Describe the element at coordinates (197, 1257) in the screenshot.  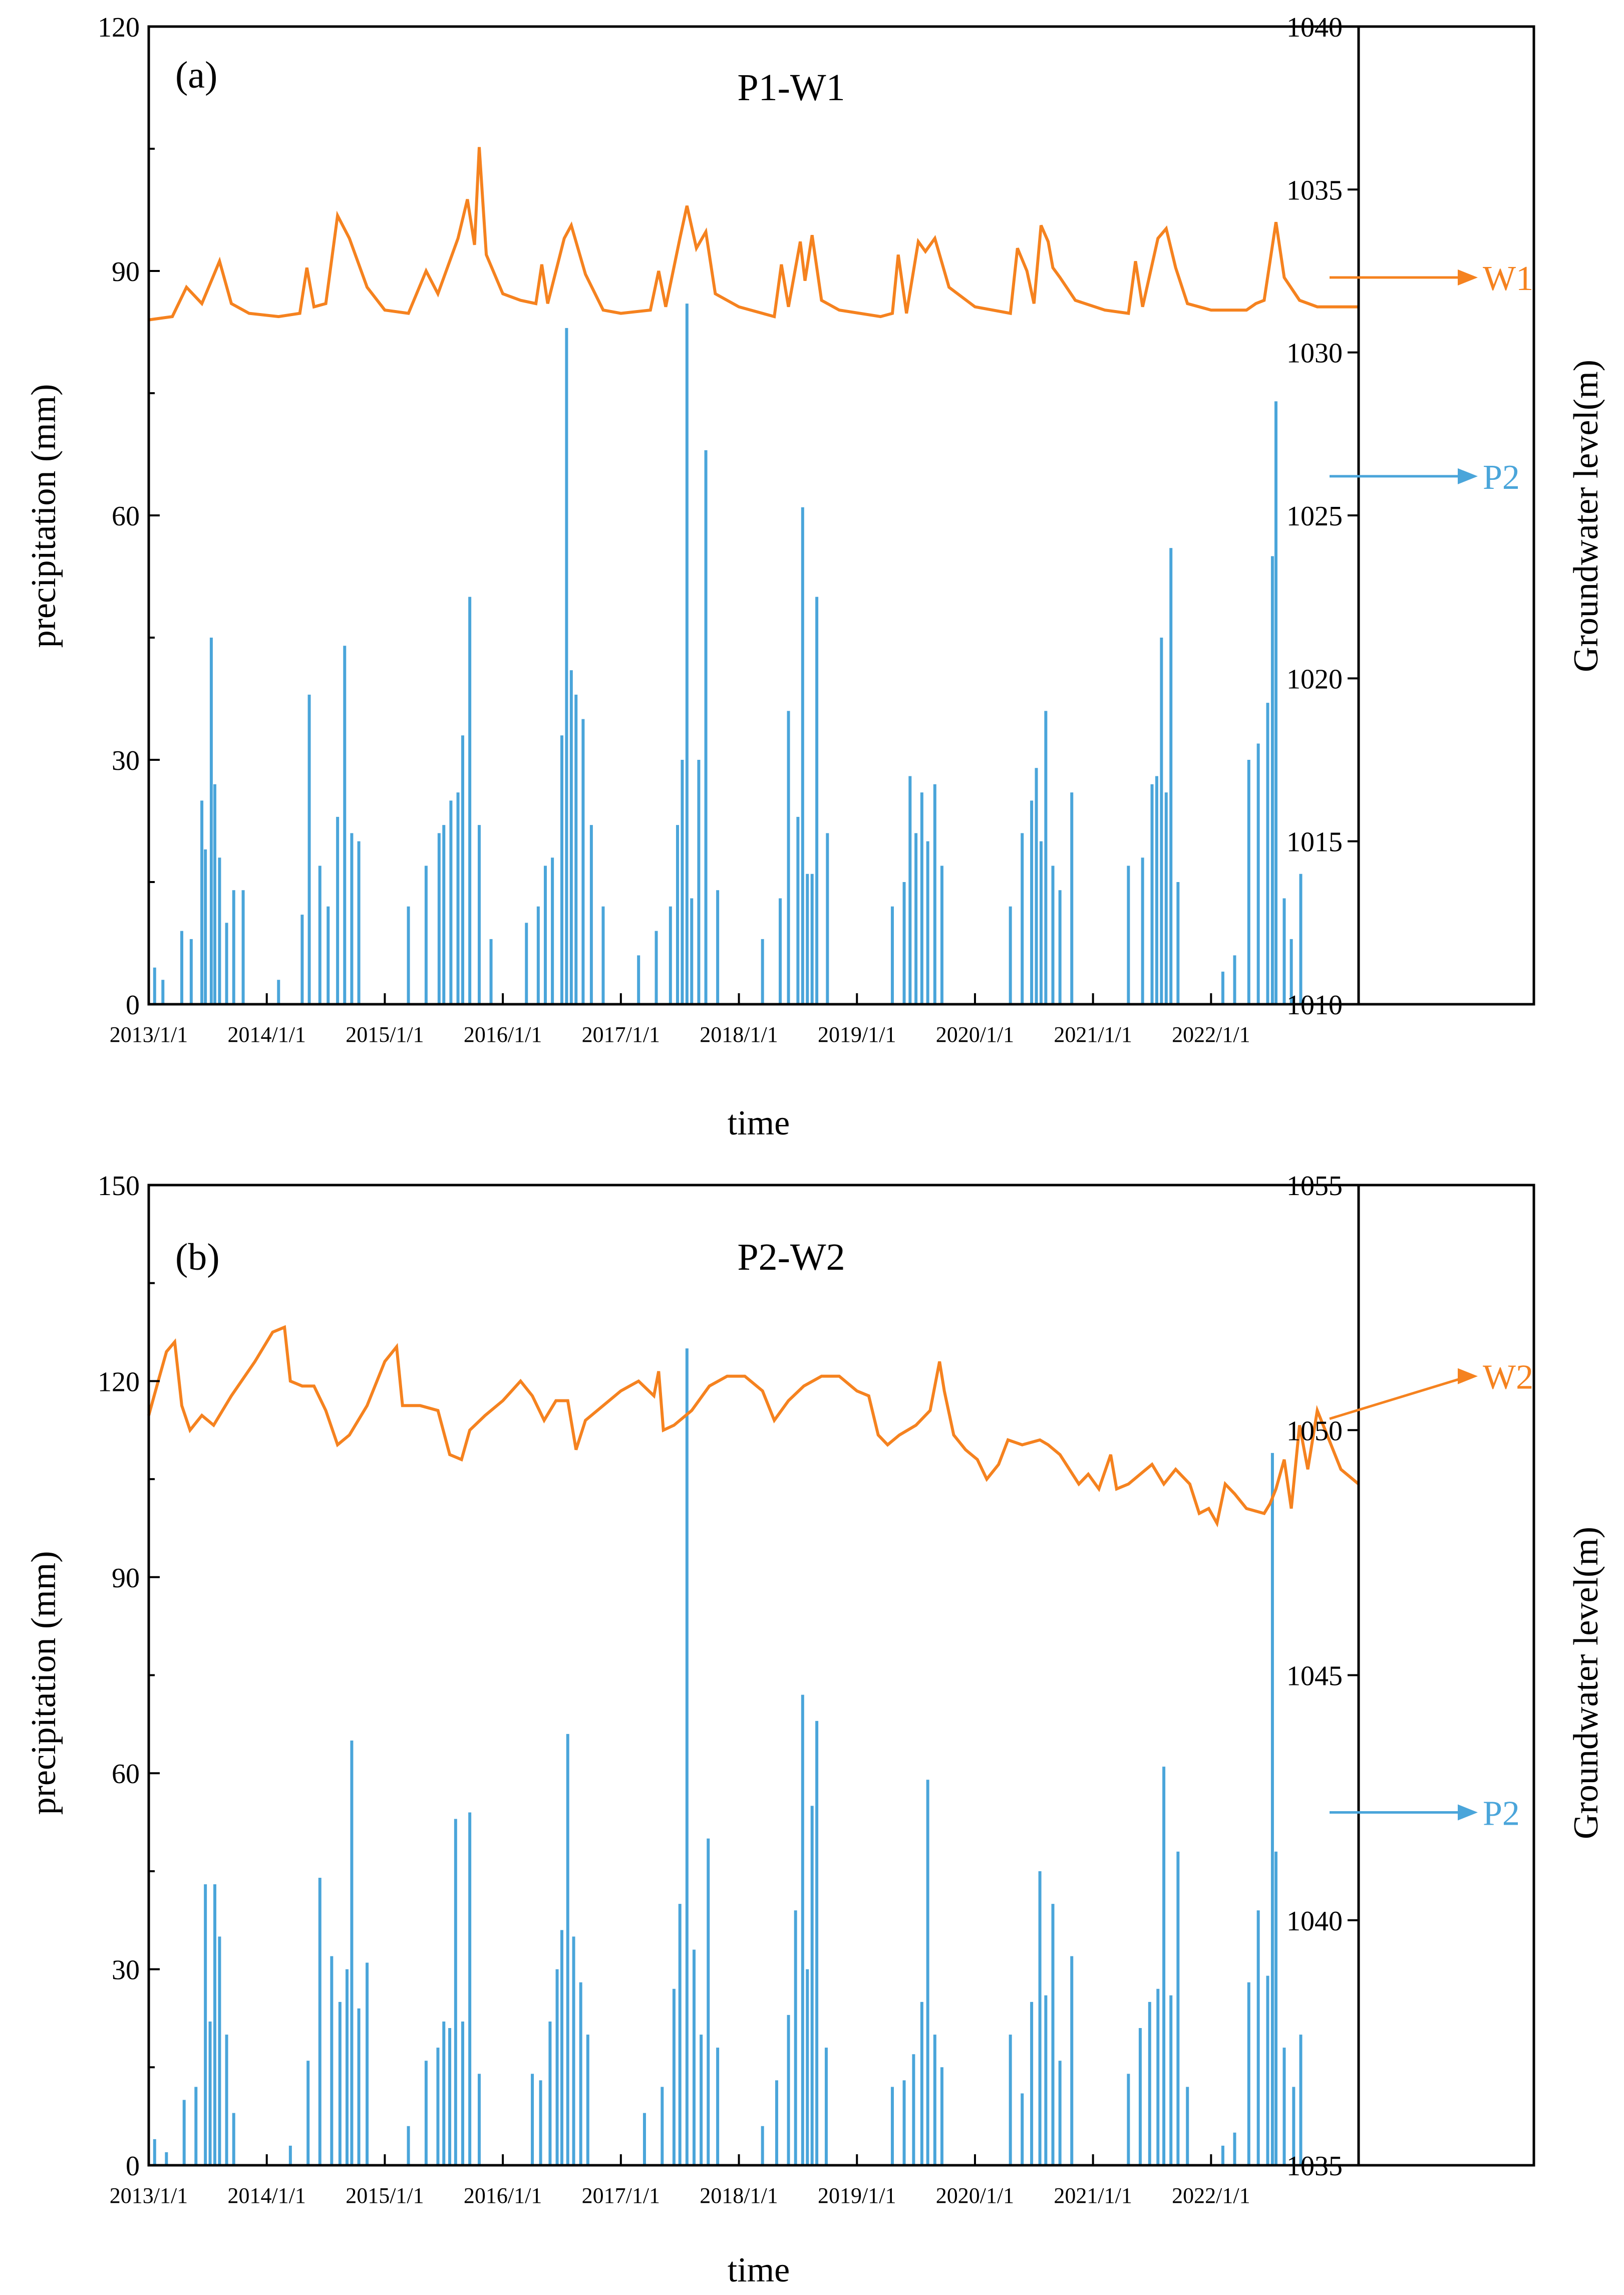
I see `panel-label: (b)` at that location.